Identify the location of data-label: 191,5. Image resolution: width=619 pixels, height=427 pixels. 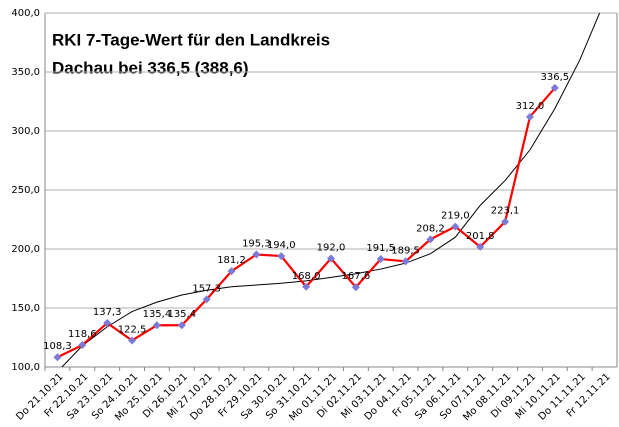
(380, 248).